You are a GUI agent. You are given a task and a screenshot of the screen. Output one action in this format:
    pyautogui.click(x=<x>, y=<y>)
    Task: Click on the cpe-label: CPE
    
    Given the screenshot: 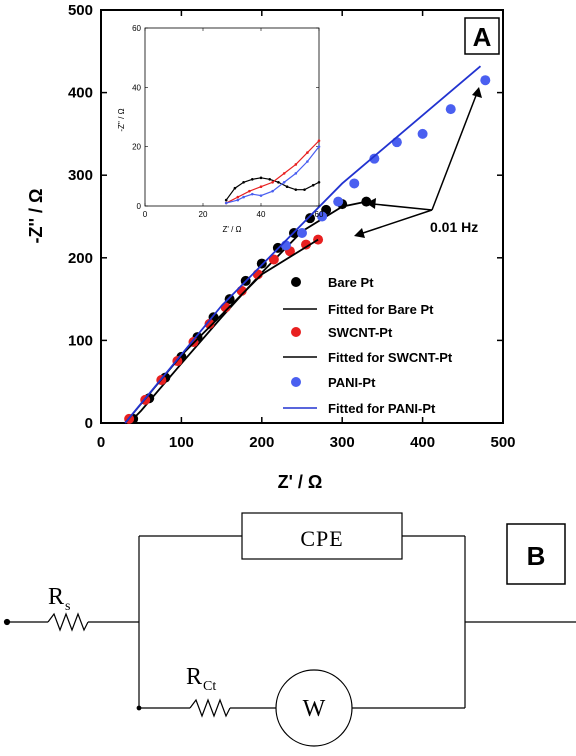 What is the action you would take?
    pyautogui.click(x=321, y=538)
    